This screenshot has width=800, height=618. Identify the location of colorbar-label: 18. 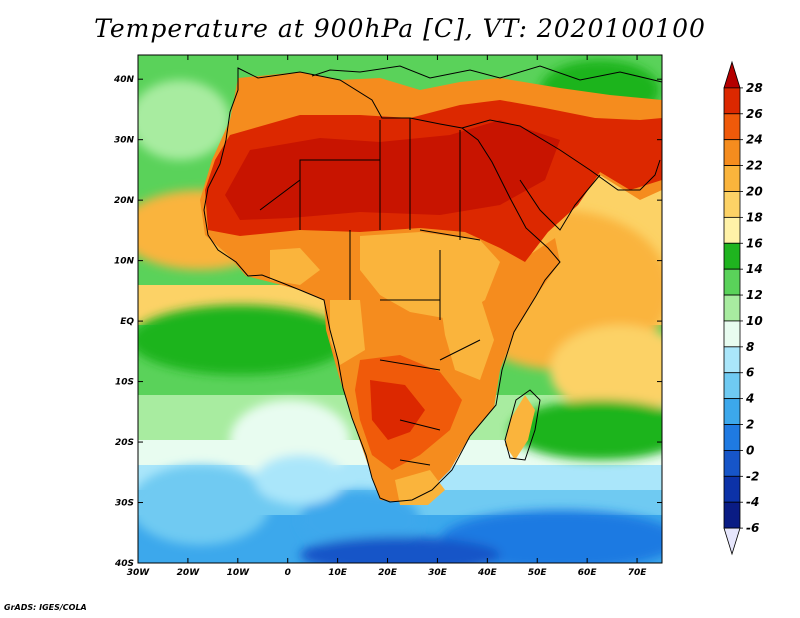
(754, 217).